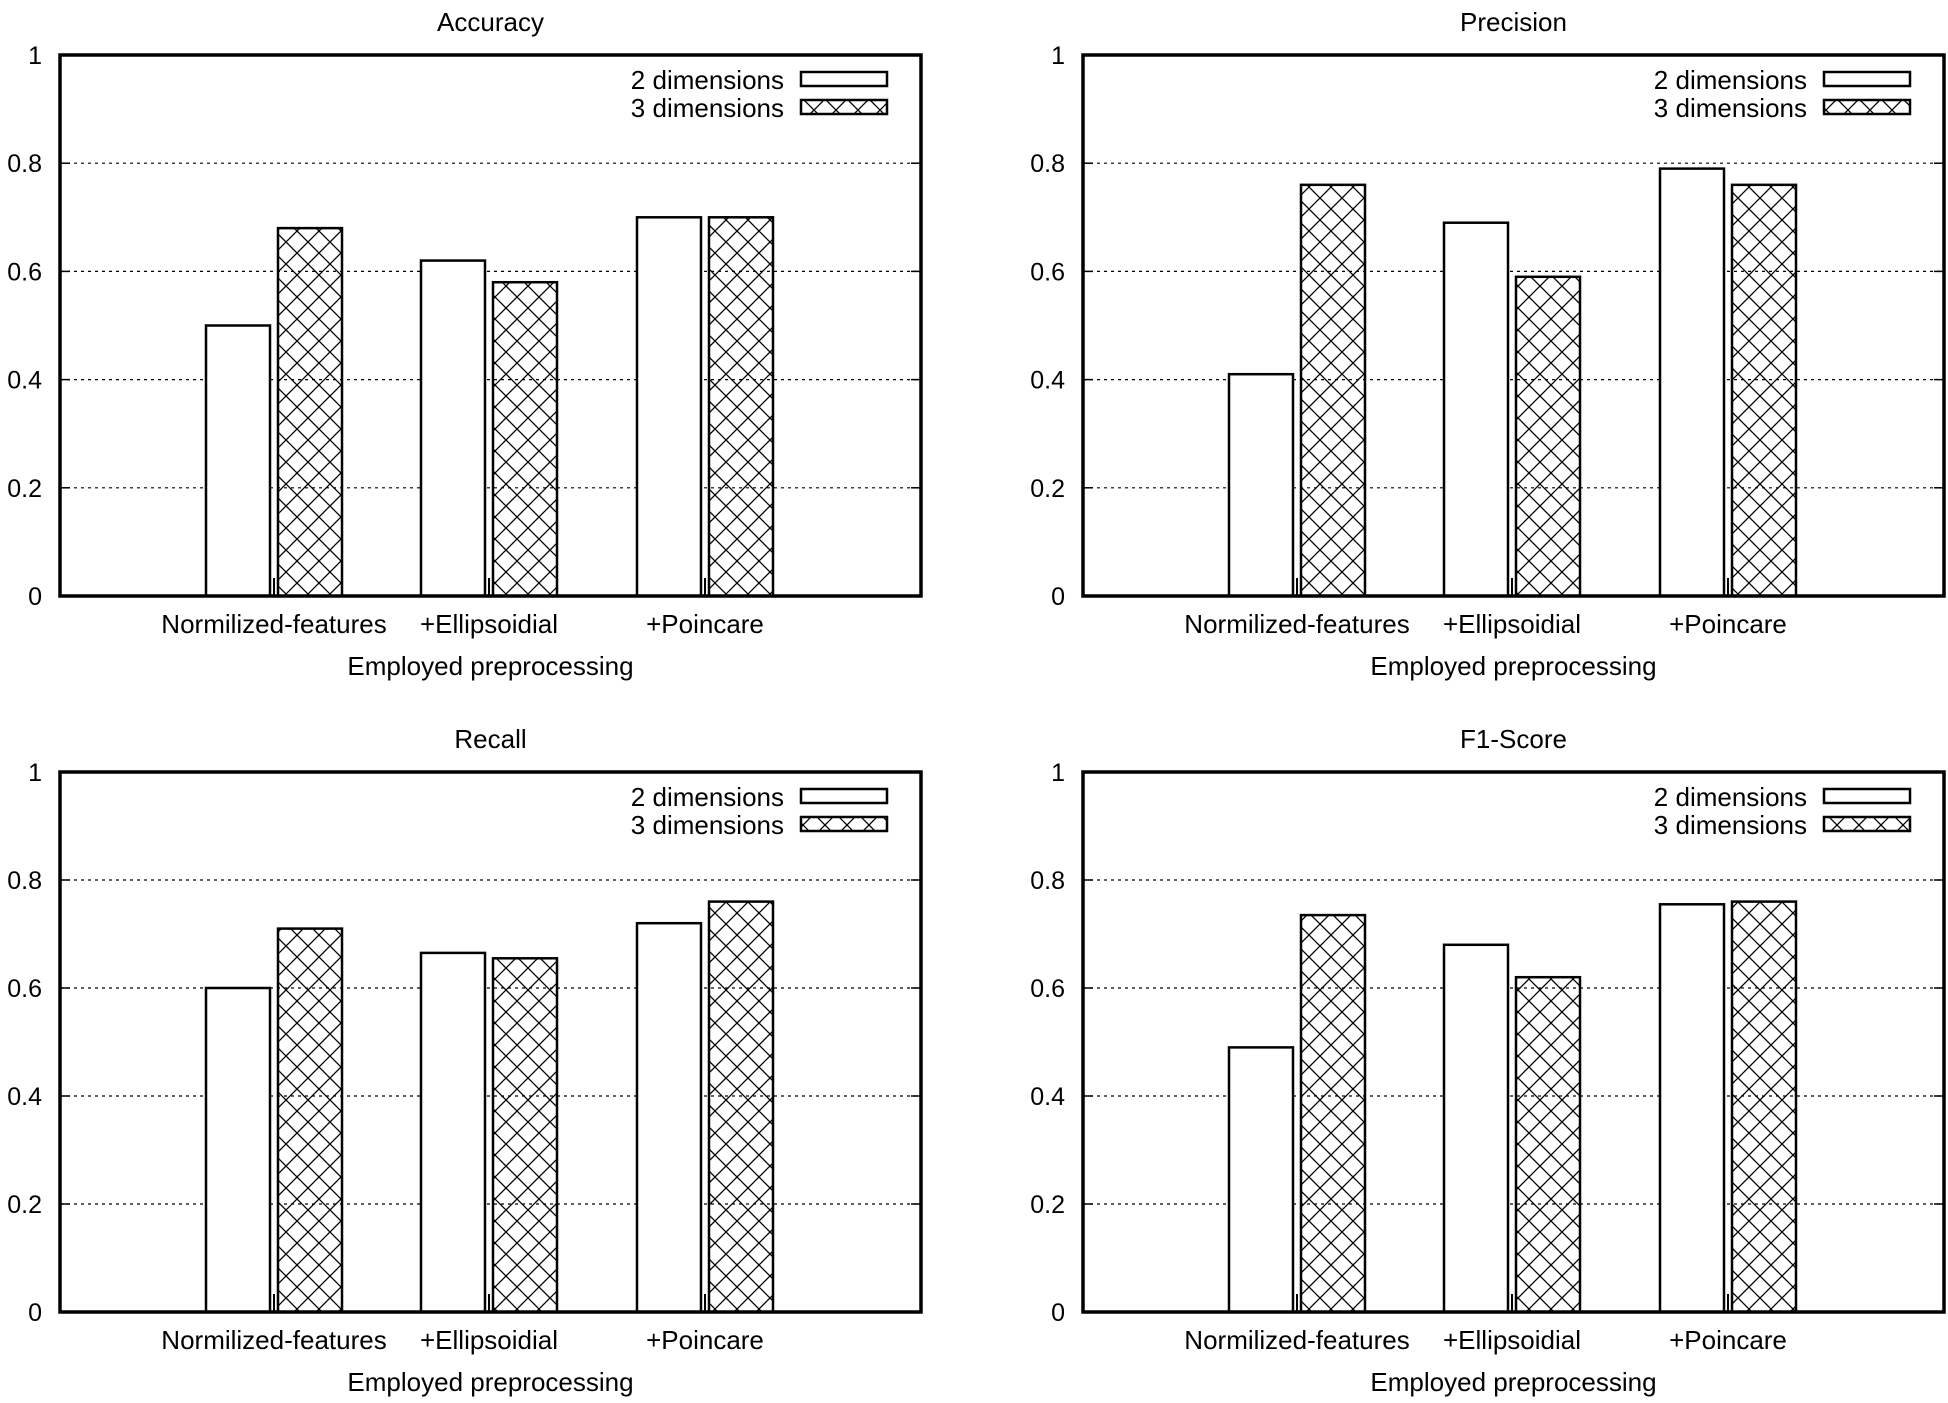  What do you see at coordinates (490, 22) in the screenshot?
I see `chart-title: Accuracy` at bounding box center [490, 22].